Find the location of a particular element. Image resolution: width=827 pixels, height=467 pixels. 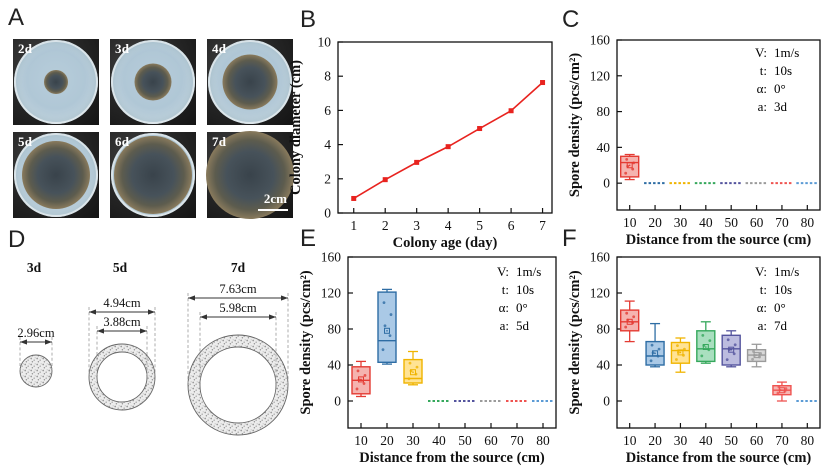

legend-row: a: 5d is located at coordinates (516, 326).